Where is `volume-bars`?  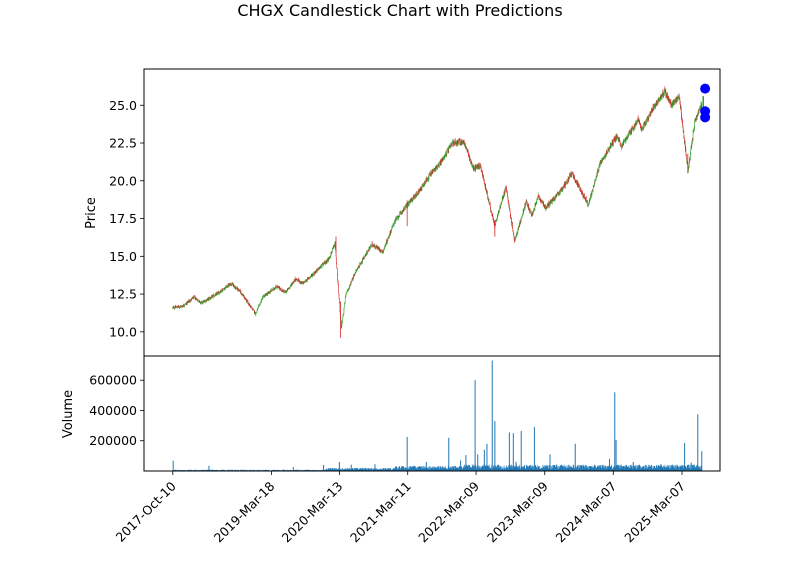 volume-bars is located at coordinates (437, 415).